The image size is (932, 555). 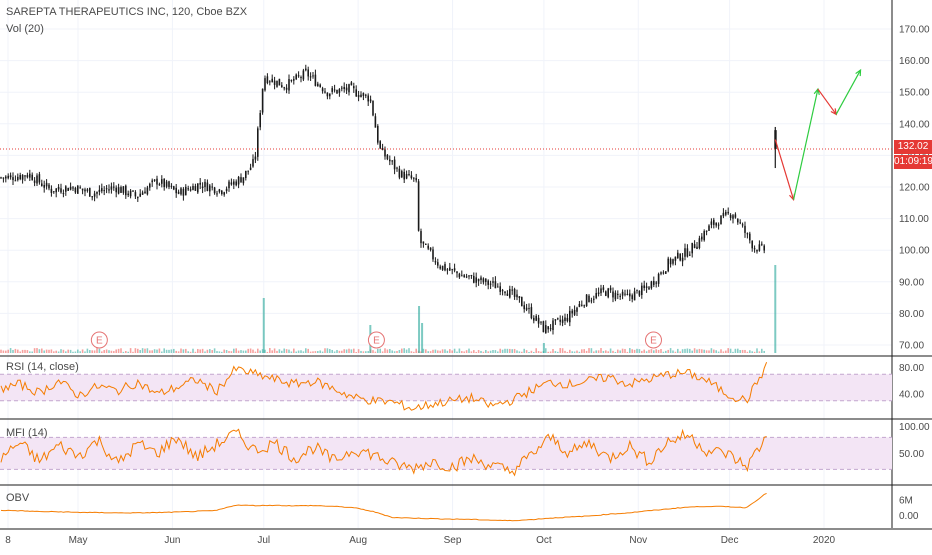 What do you see at coordinates (914, 61) in the screenshot?
I see `price-tick-1: 160.00` at bounding box center [914, 61].